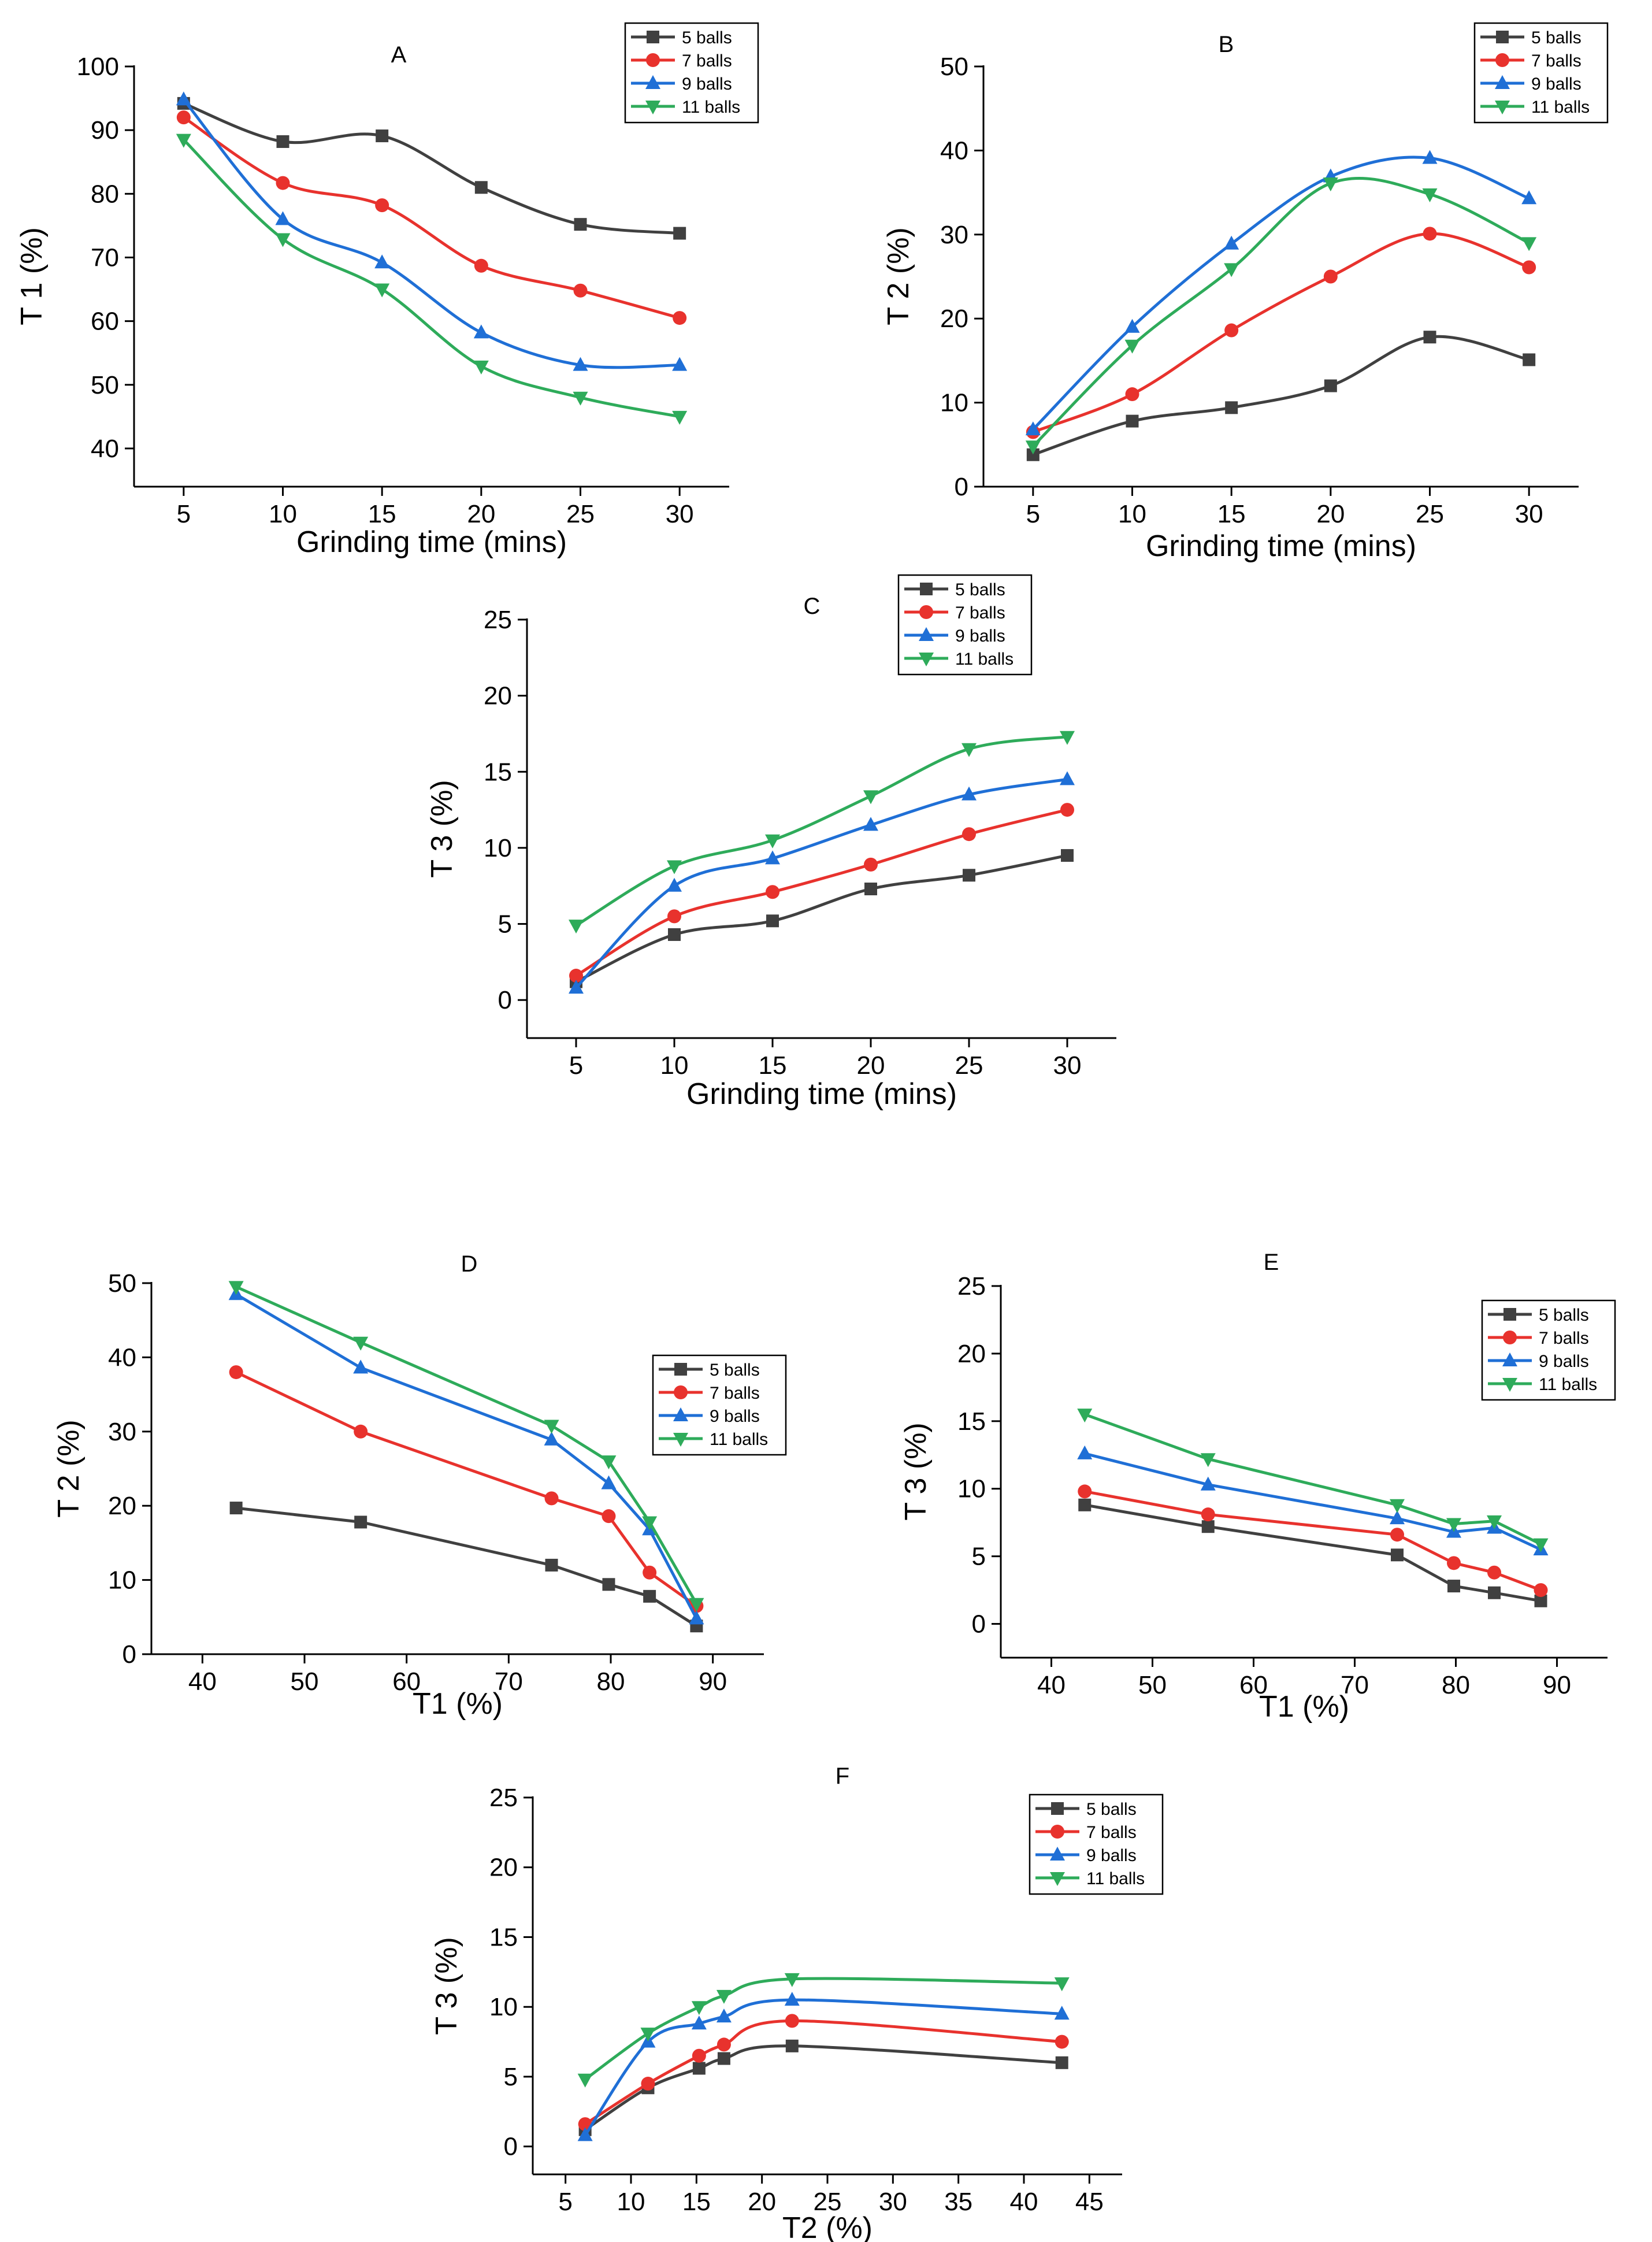  I want to click on x-tick-label: 60, so click(1253, 1685).